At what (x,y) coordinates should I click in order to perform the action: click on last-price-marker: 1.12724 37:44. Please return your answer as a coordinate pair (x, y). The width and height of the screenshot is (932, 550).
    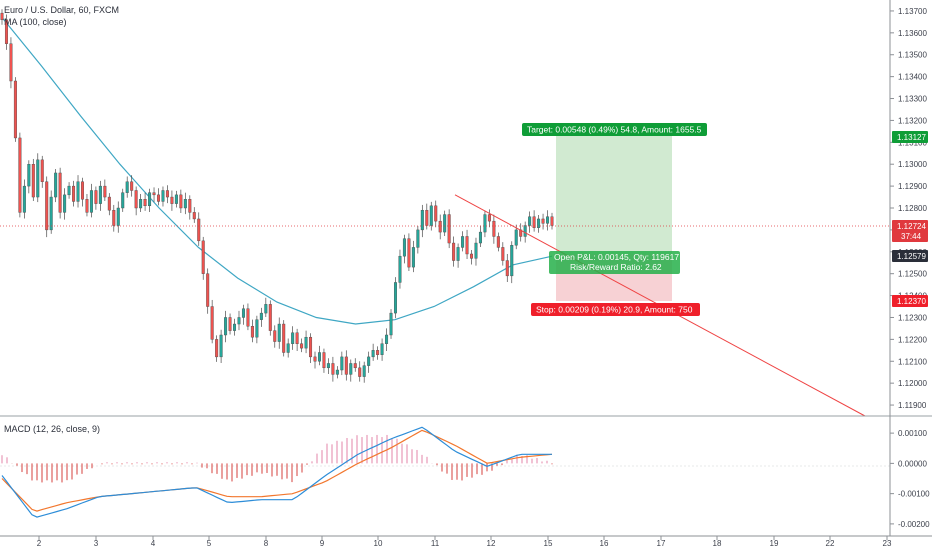
    Looking at the image, I should click on (910, 231).